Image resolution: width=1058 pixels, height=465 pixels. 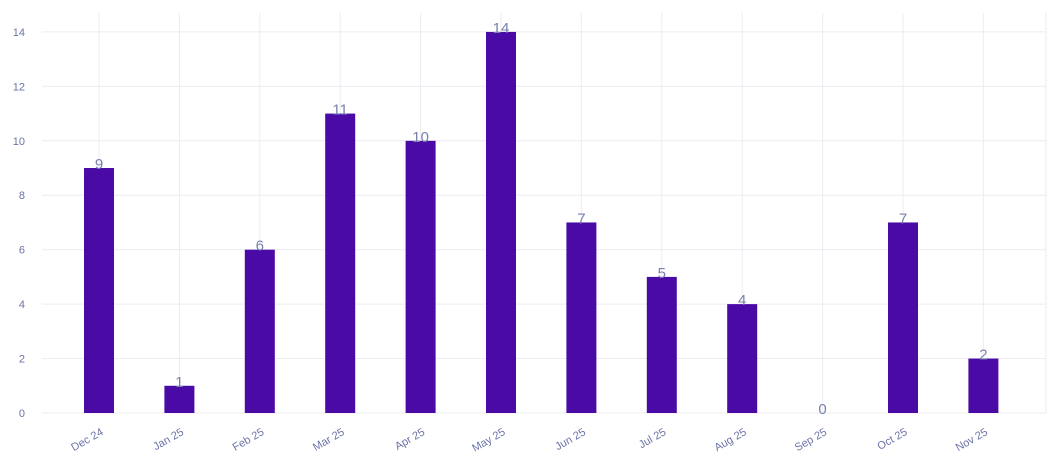 What do you see at coordinates (501, 28) in the screenshot?
I see `bar-value-label: 14` at bounding box center [501, 28].